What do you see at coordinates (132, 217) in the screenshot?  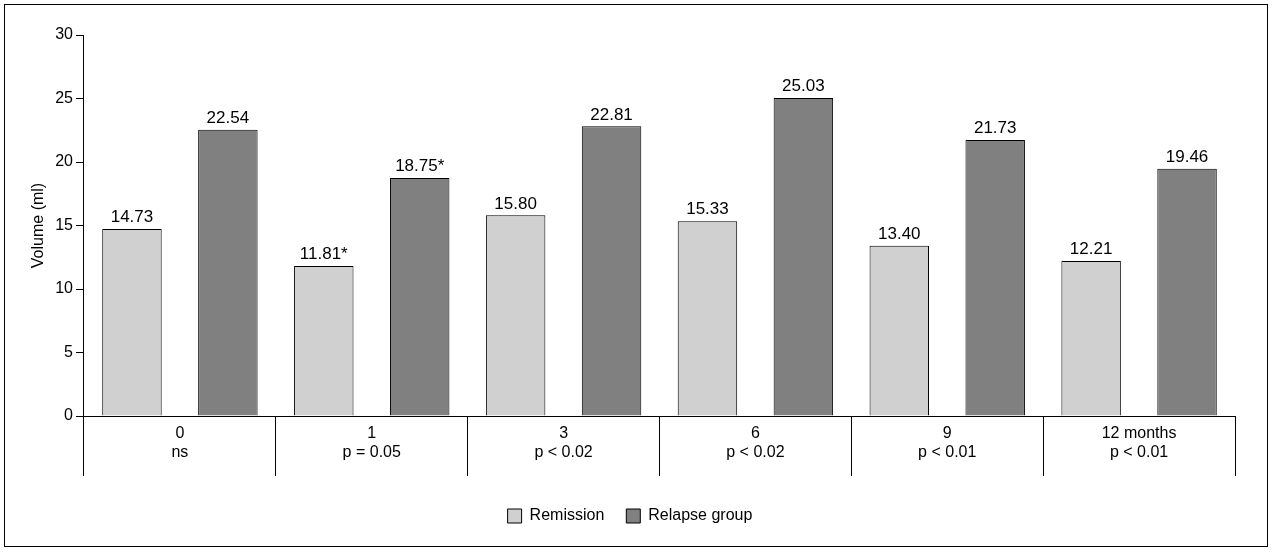 I see `data-label: 14.73` at bounding box center [132, 217].